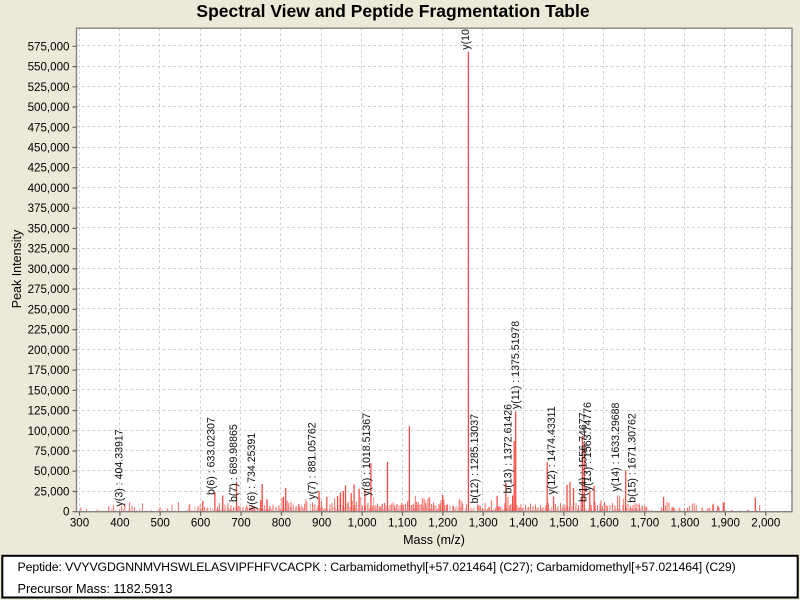  What do you see at coordinates (367, 454) in the screenshot?
I see `svg-text: y(8) : 1018.51367` at bounding box center [367, 454].